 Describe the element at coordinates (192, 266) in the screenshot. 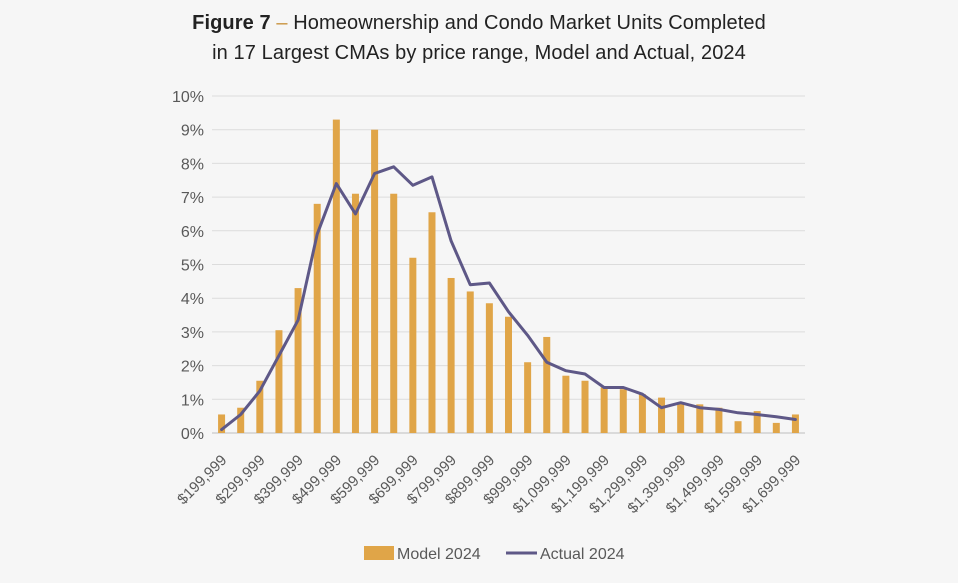

I see `y-tick-label: 5%` at that location.